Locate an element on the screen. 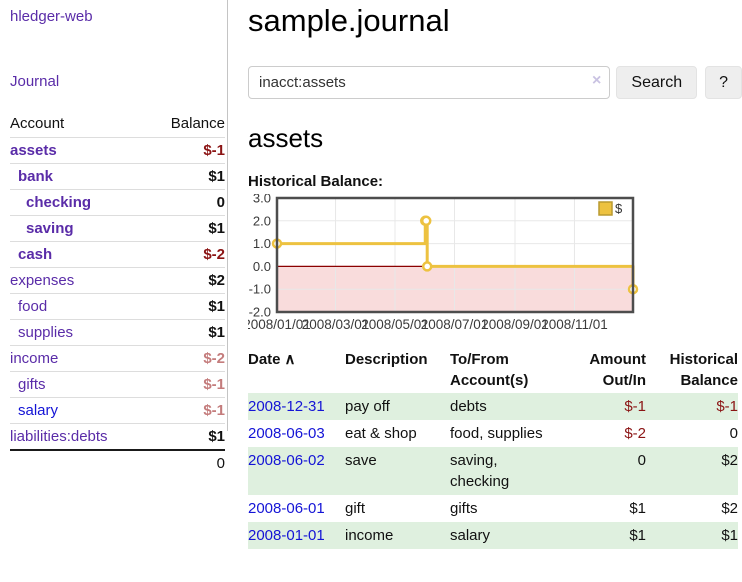  legend-label: $ is located at coordinates (619, 208).